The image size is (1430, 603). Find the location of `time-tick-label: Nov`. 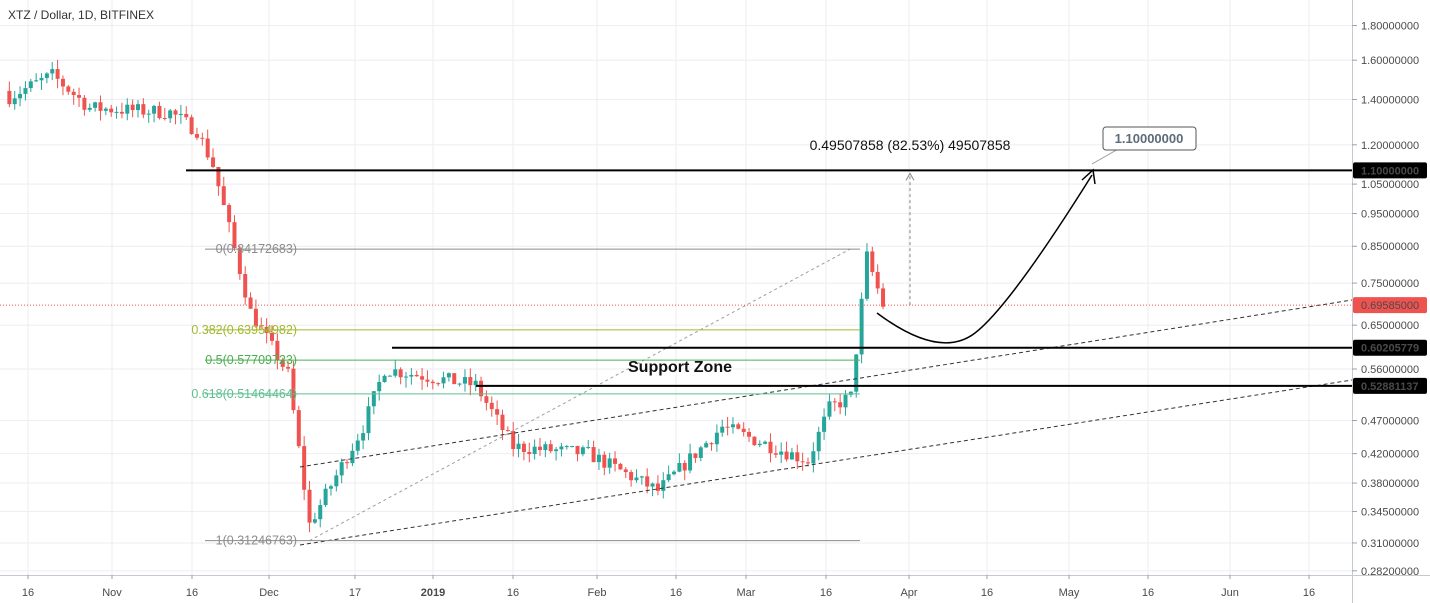

time-tick-label: Nov is located at coordinates (112, 593).